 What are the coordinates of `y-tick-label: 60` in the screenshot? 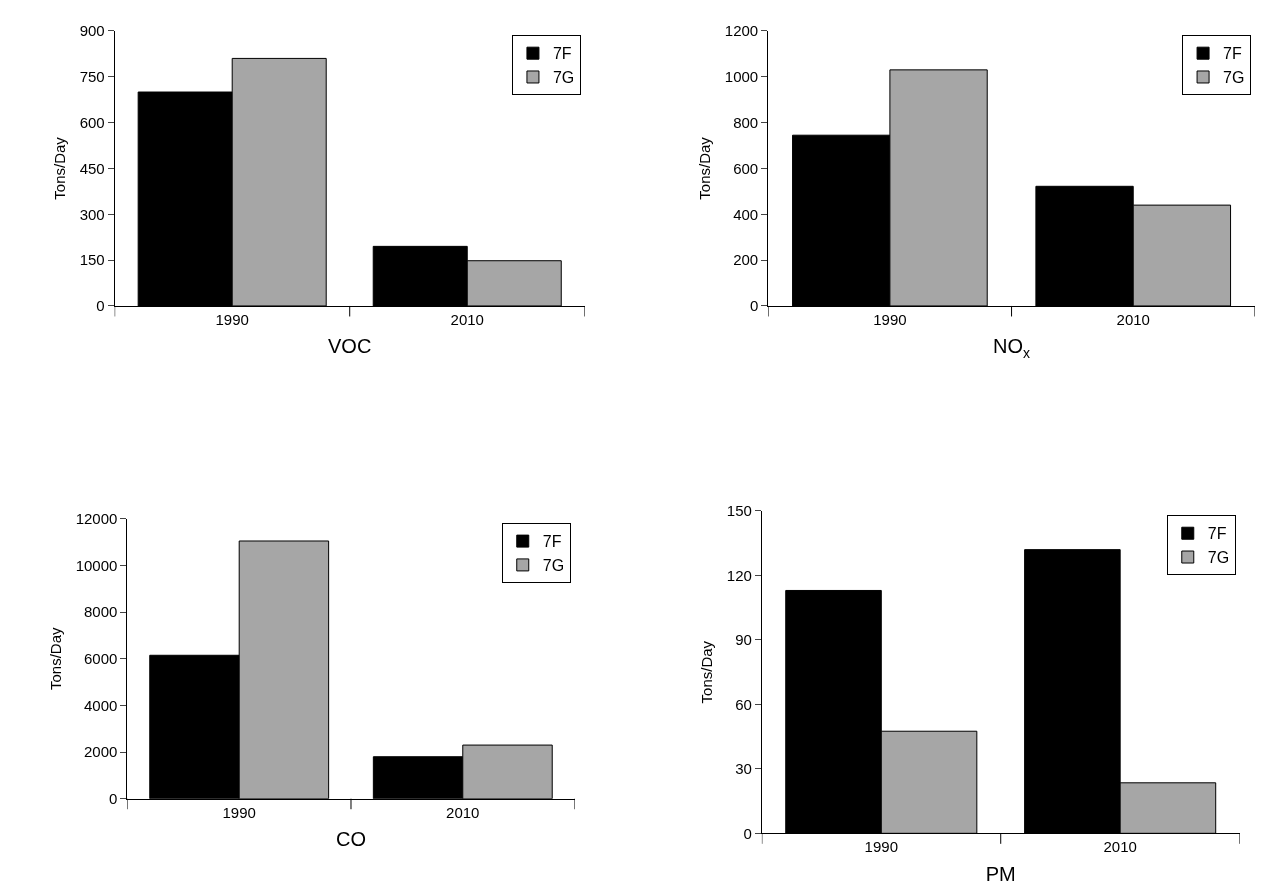 It's located at (743, 704).